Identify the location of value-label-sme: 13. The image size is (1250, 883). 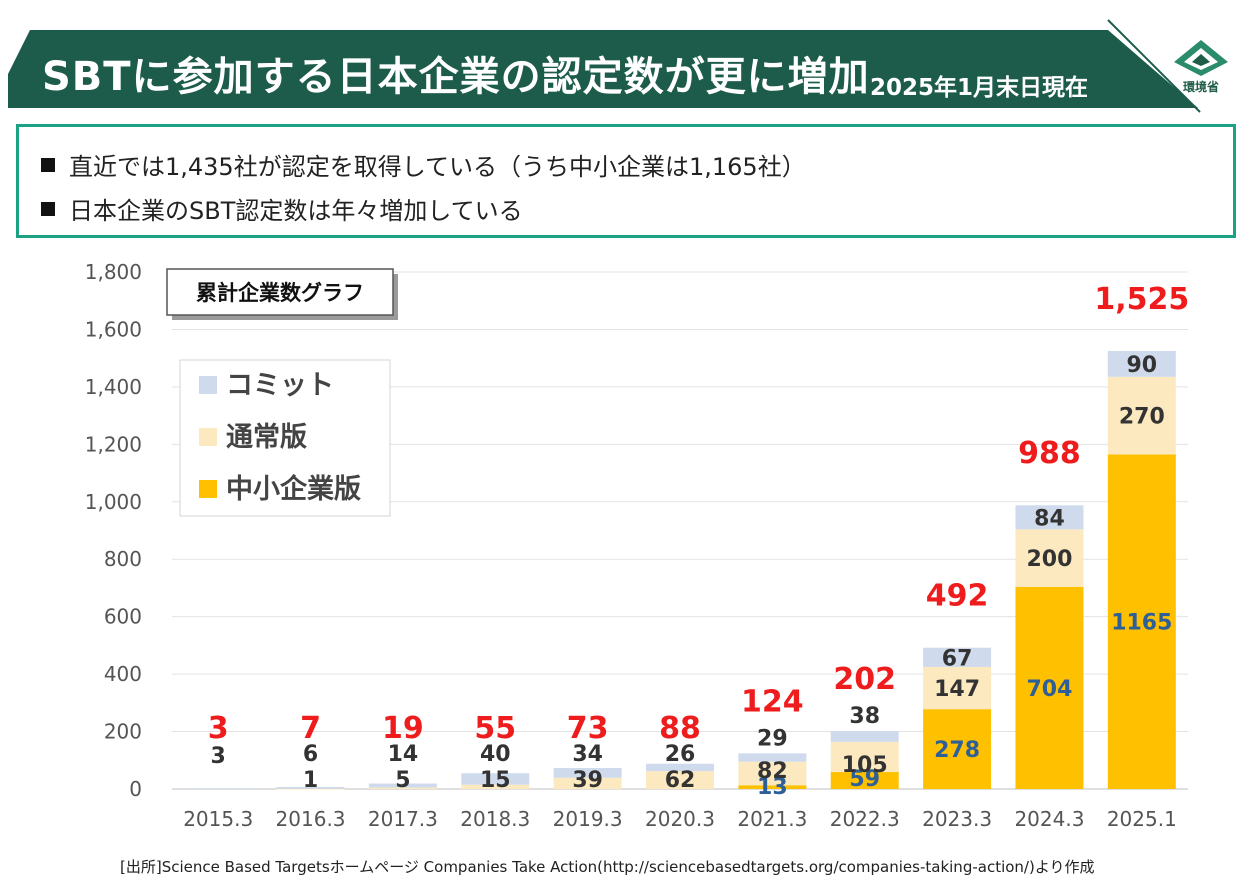
(772, 787).